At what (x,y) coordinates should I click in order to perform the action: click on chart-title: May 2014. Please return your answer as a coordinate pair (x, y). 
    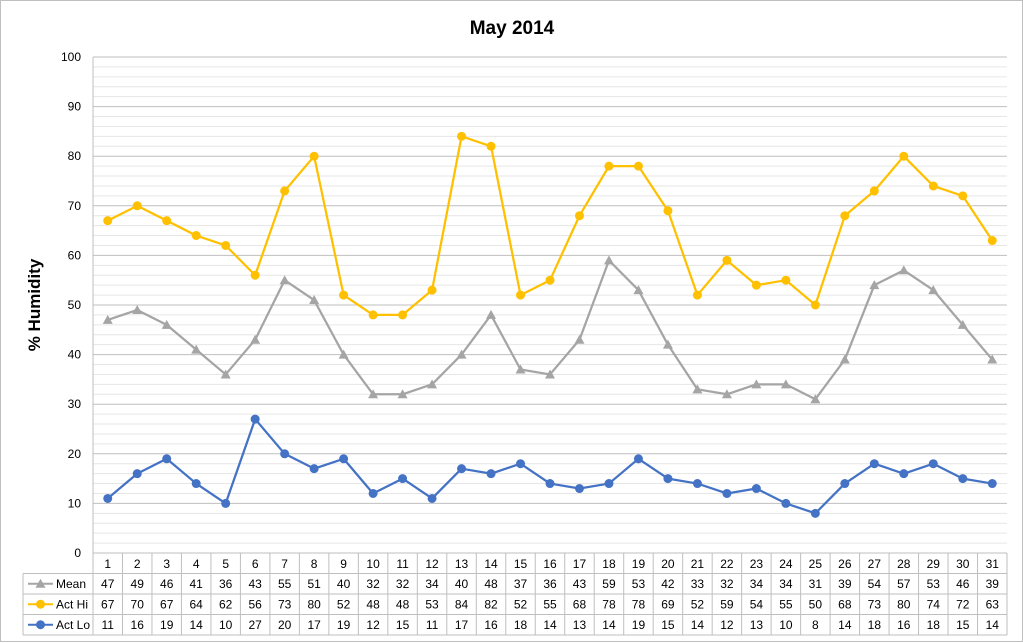
    Looking at the image, I should click on (512, 28).